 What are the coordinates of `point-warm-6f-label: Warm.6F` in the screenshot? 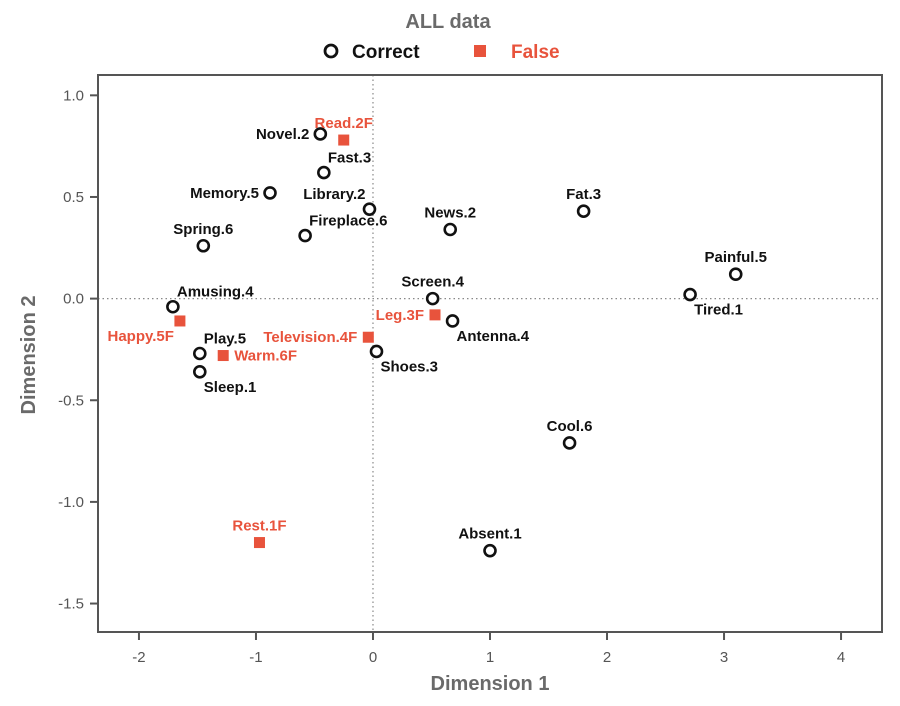 It's located at (265, 356).